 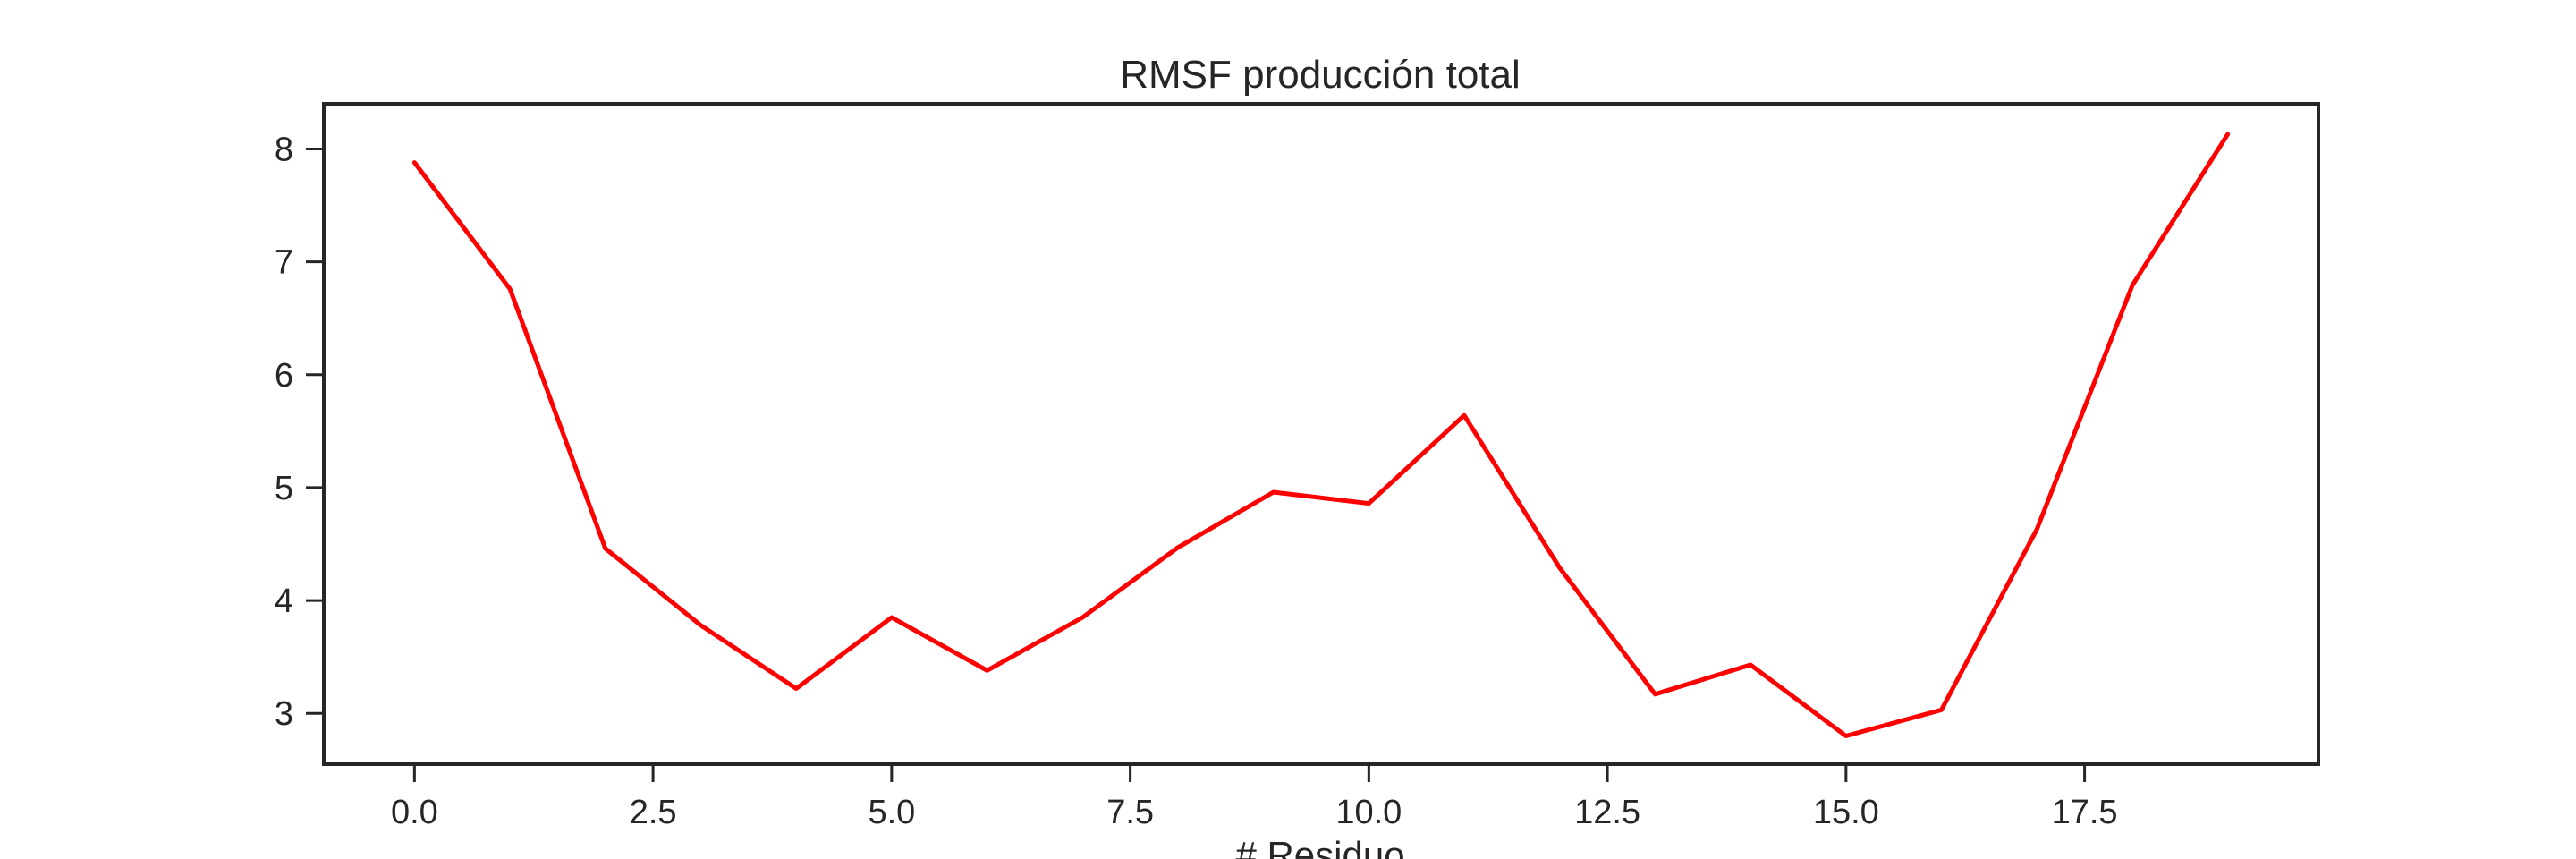 What do you see at coordinates (1254, 797) in the screenshot?
I see `x-axis-ticks: 0.0 2.5 5.0 7.5 10.0 12.5 15.0 17.5` at bounding box center [1254, 797].